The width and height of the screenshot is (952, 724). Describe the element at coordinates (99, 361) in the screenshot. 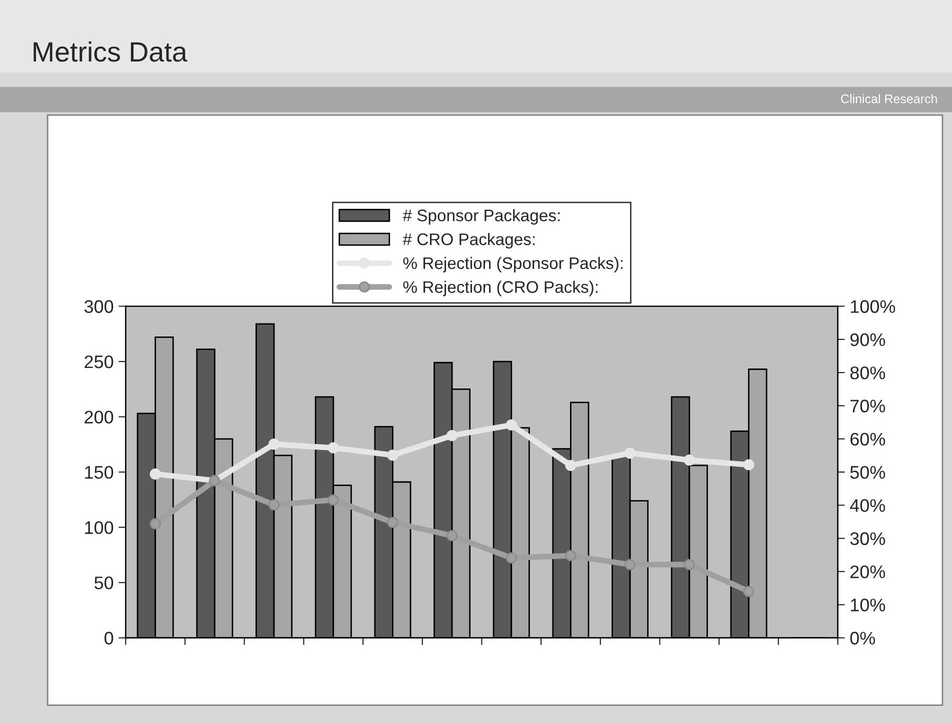

I see `y-tick-label: 250` at that location.